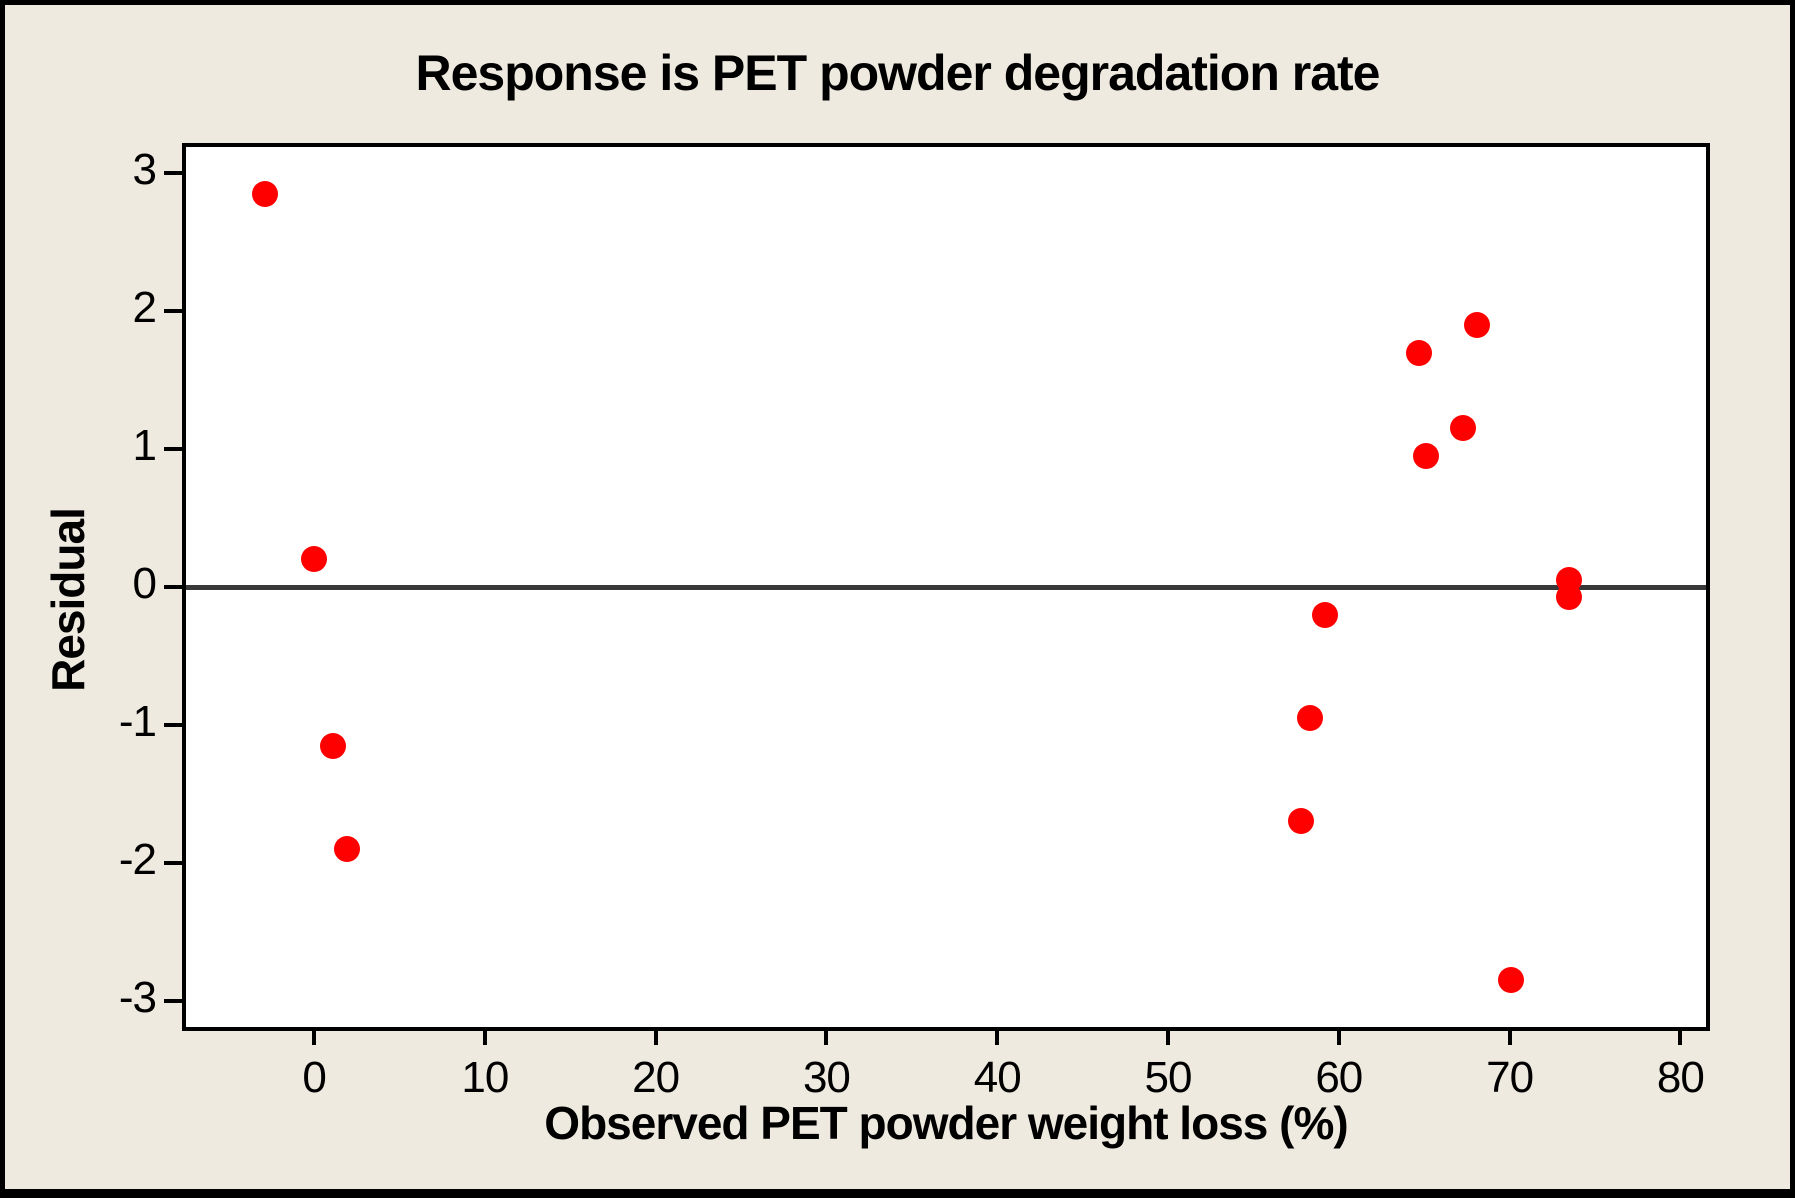 The width and height of the screenshot is (1795, 1198). I want to click on x-axis-tick-label: 0, so click(314, 1077).